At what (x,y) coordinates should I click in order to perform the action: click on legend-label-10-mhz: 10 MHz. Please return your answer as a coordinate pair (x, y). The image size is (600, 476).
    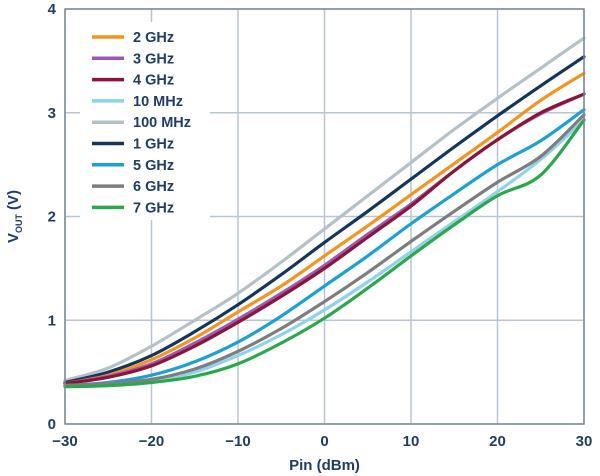
    Looking at the image, I should click on (158, 102).